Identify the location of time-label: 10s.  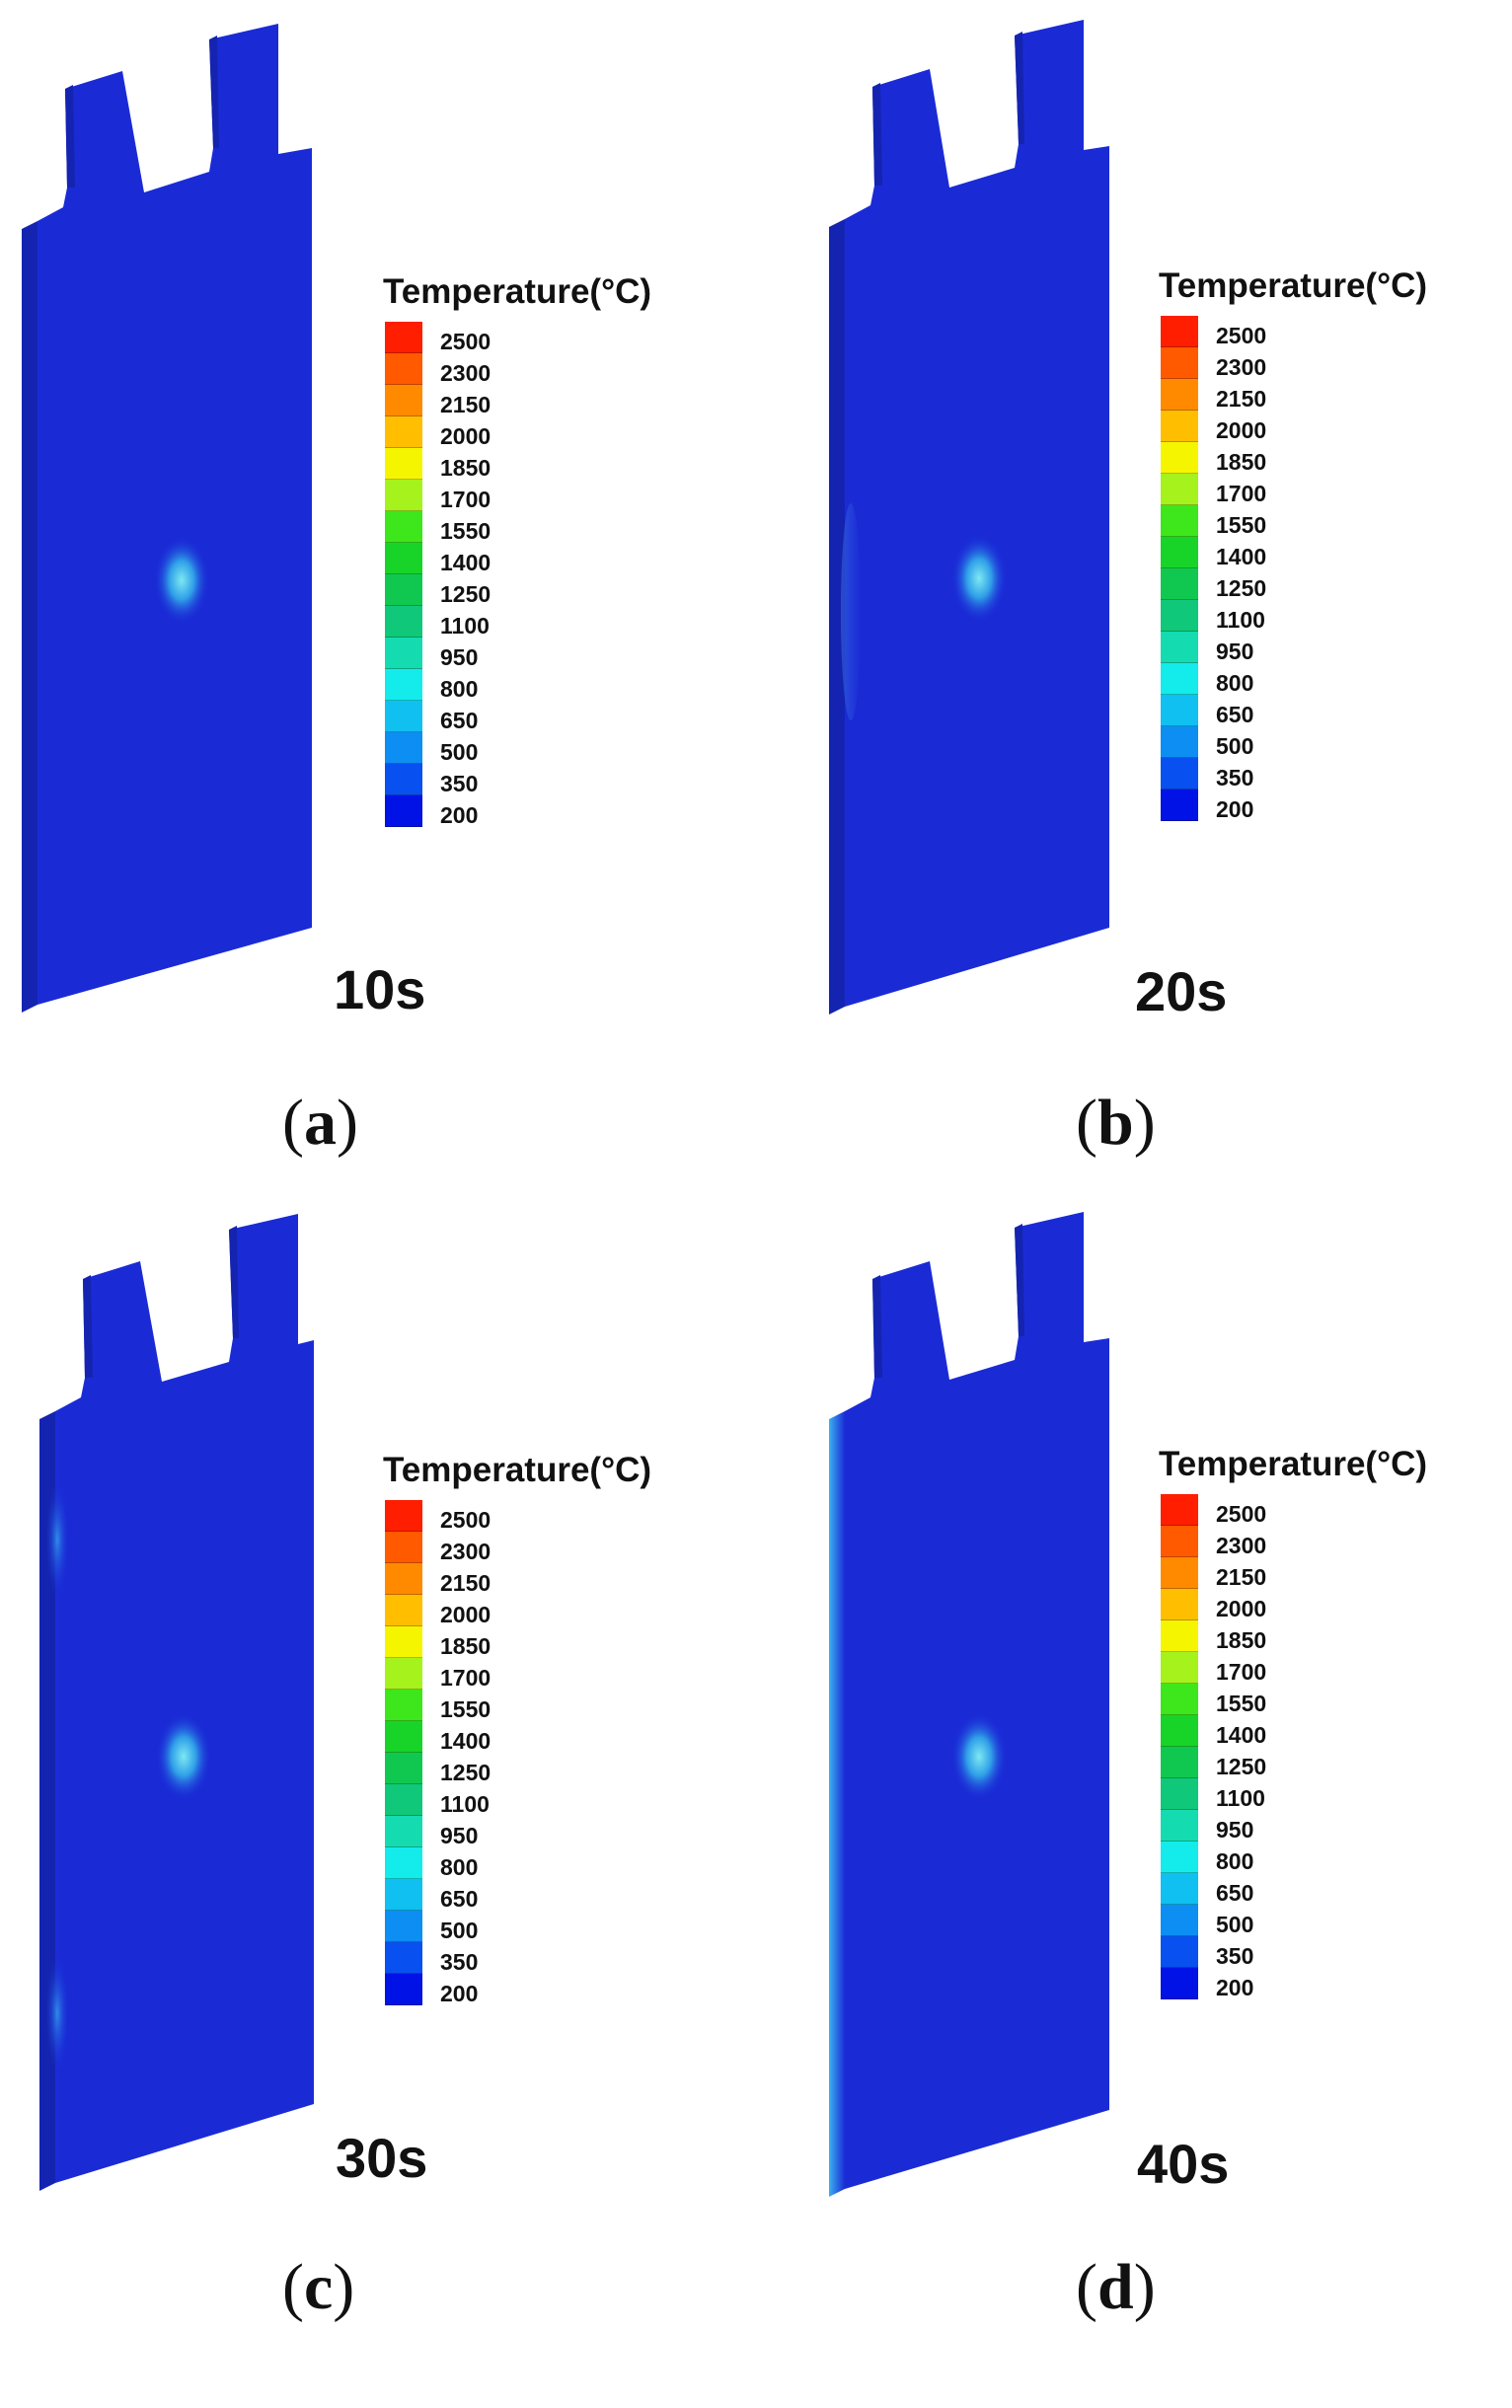
(380, 989).